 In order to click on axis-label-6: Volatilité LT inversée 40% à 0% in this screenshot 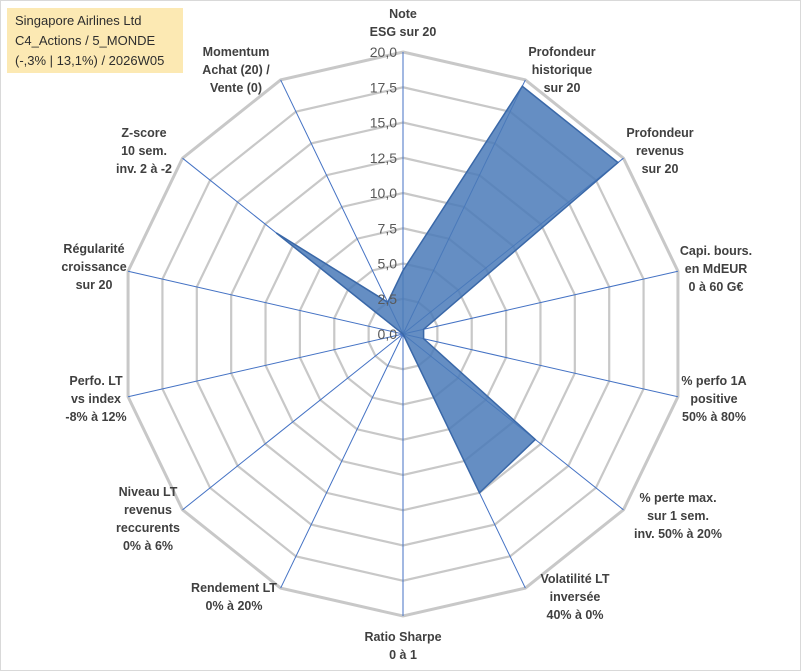, I will do `click(575, 597)`.